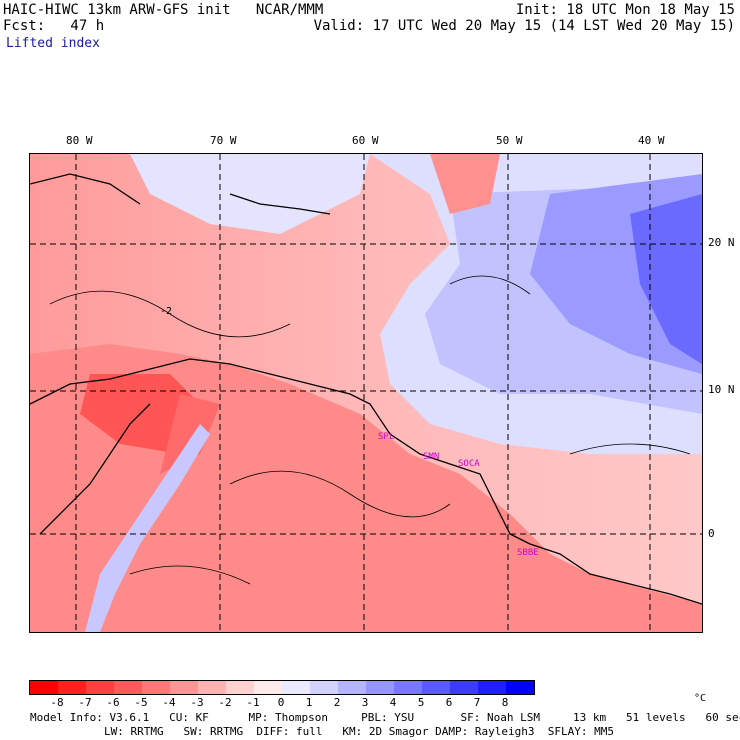 The image size is (740, 740). I want to click on colorbar-tick-label: -2, so click(225, 702).